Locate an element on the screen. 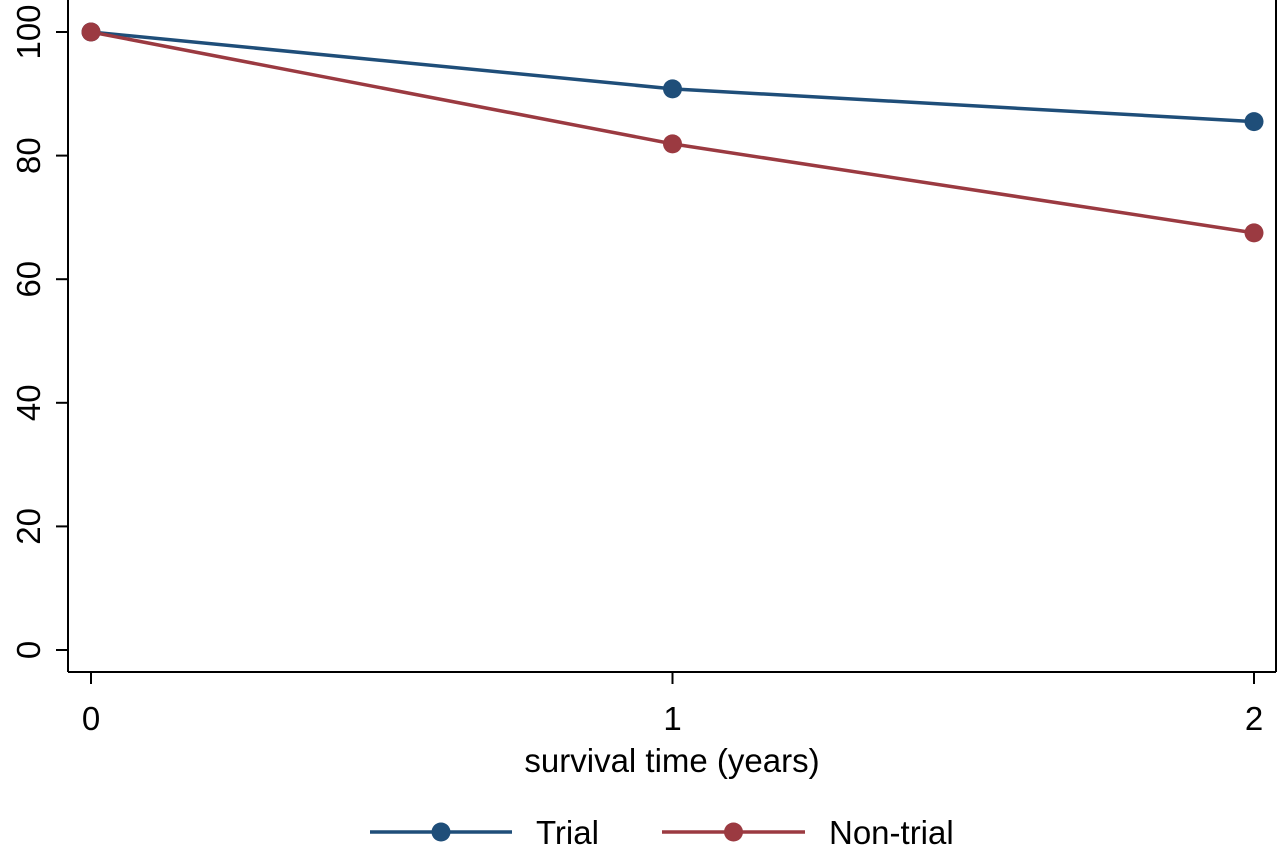 Image resolution: width=1280 pixels, height=847 pixels. x-axis-ticks: 0 1 2 is located at coordinates (672, 704).